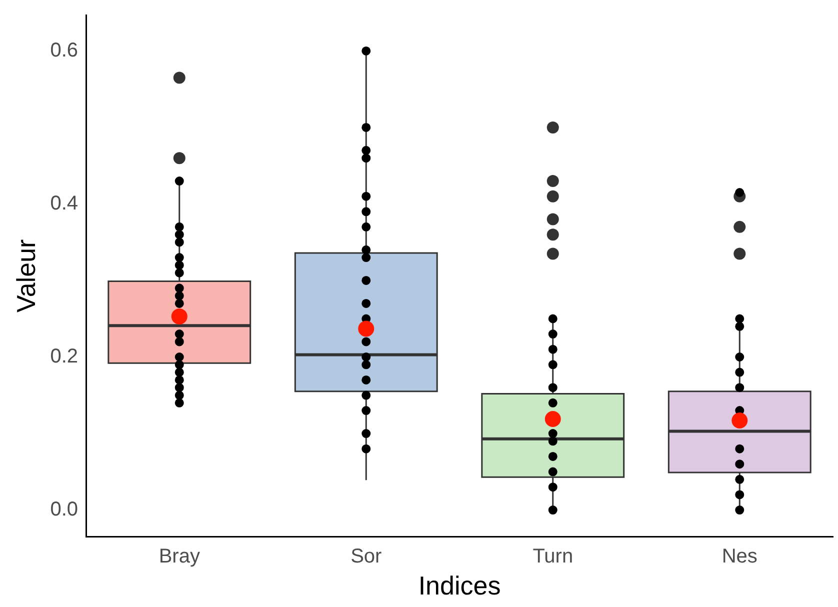  What do you see at coordinates (553, 556) in the screenshot?
I see `x-tick-label: Turn` at bounding box center [553, 556].